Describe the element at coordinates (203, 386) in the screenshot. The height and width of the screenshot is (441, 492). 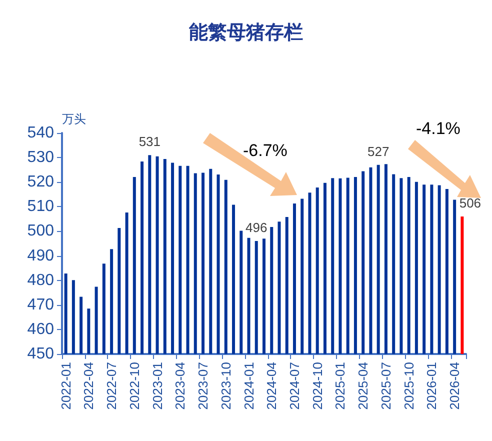
I see `x-tick-label: 2023-07` at that location.